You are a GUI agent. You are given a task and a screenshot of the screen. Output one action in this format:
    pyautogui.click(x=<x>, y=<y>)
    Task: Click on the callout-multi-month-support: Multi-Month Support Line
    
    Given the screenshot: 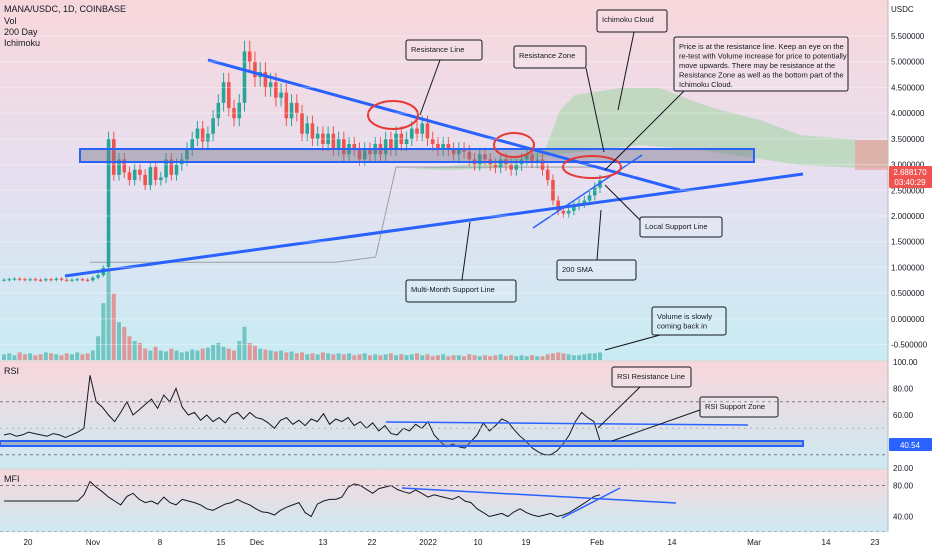 What is the action you would take?
    pyautogui.click(x=461, y=262)
    